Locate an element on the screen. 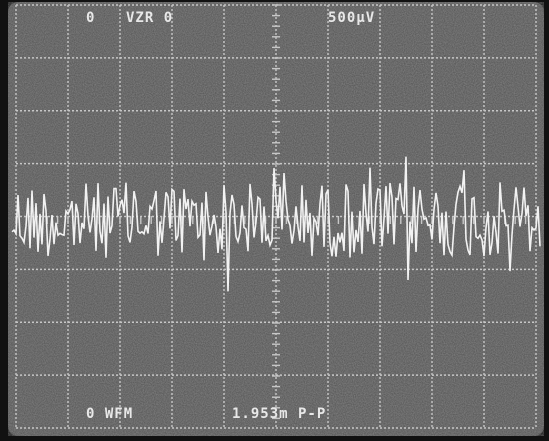  mode-readout: VZR 0 is located at coordinates (149, 18).